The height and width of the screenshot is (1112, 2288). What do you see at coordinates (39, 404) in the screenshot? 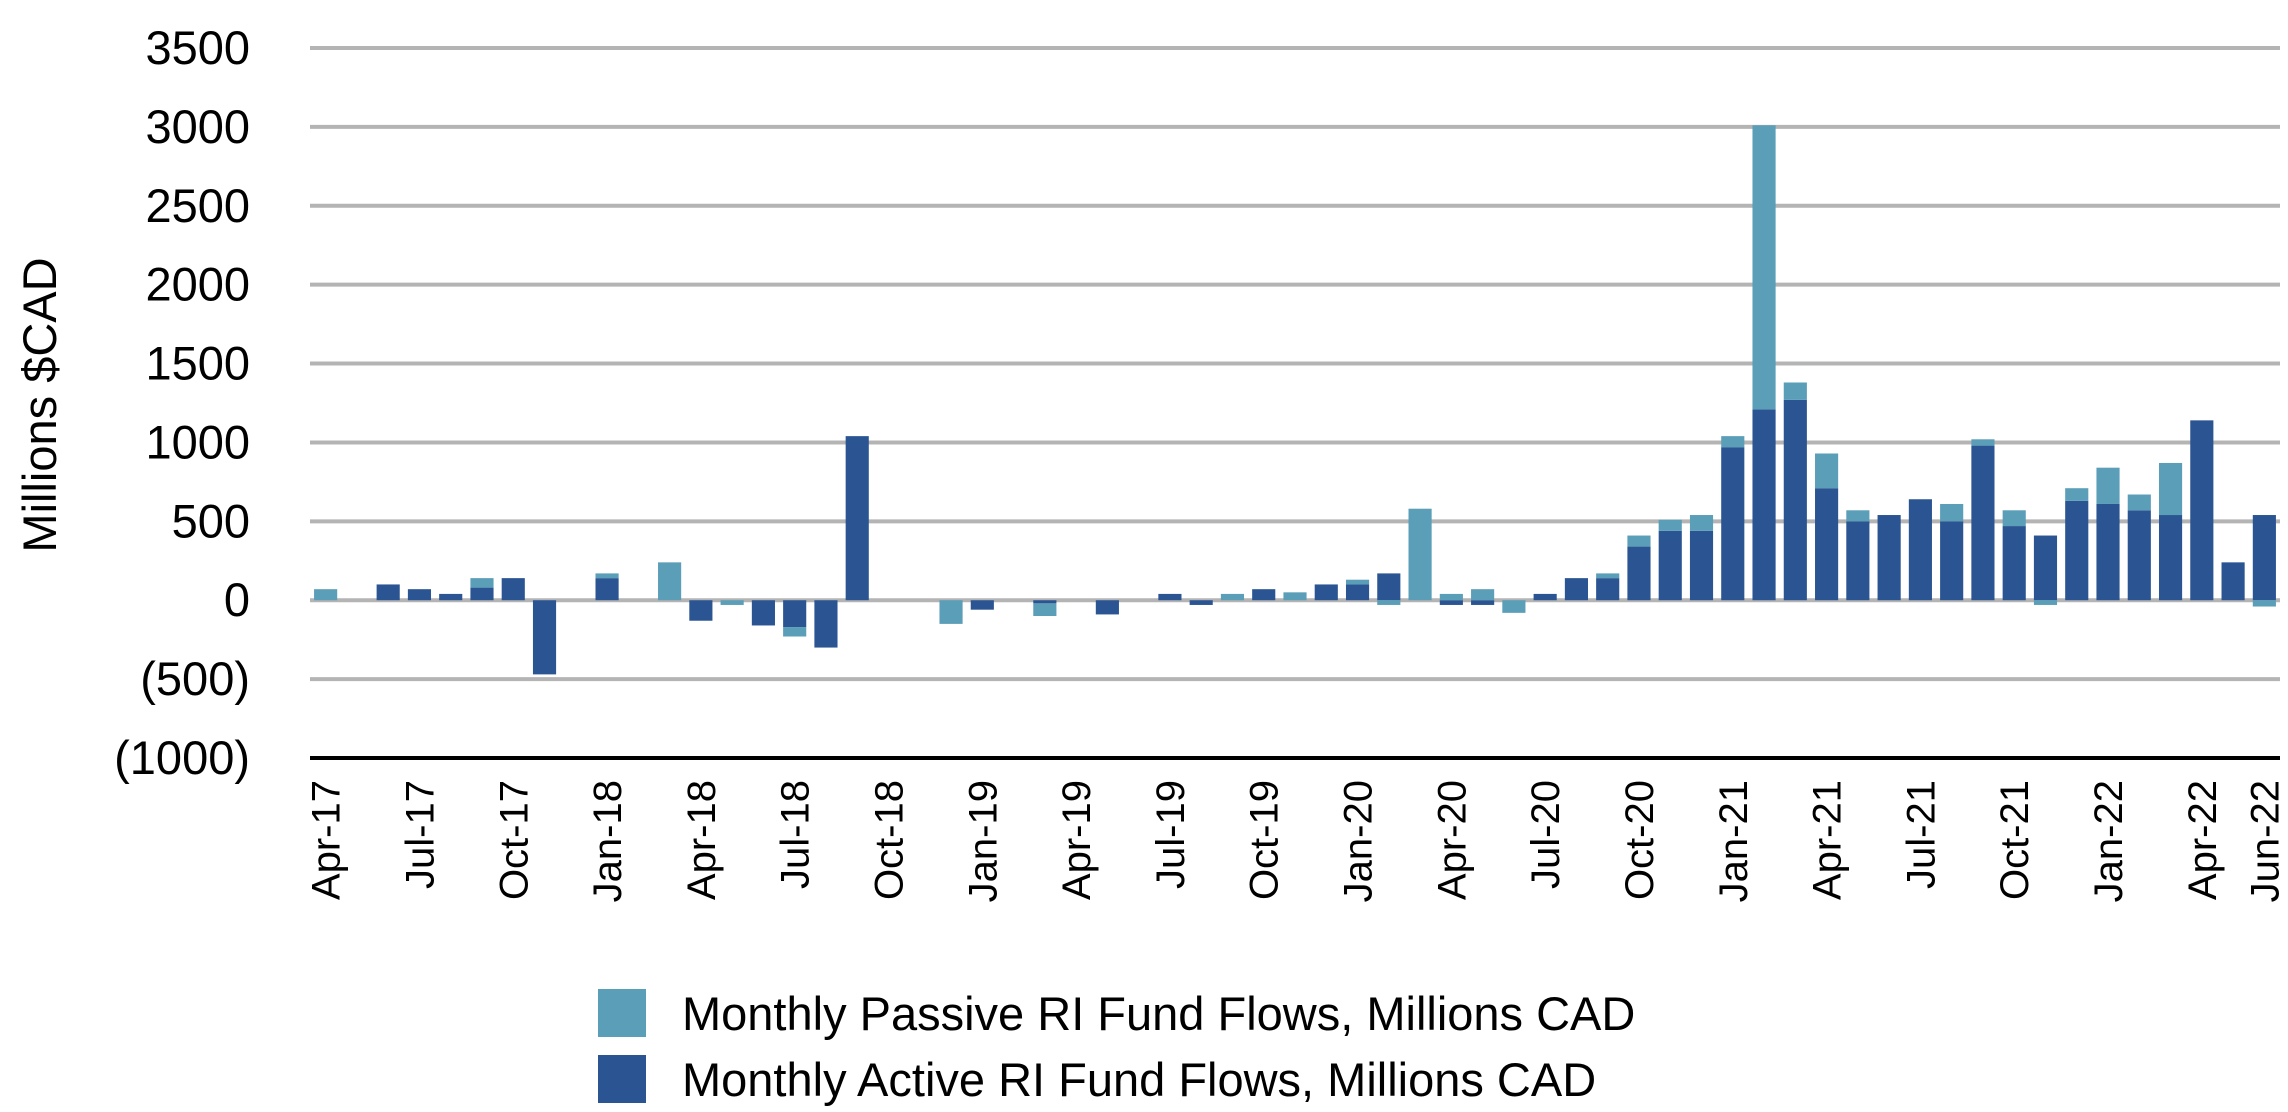
I see `y-axis-label: Millions $CAD` at bounding box center [39, 404].